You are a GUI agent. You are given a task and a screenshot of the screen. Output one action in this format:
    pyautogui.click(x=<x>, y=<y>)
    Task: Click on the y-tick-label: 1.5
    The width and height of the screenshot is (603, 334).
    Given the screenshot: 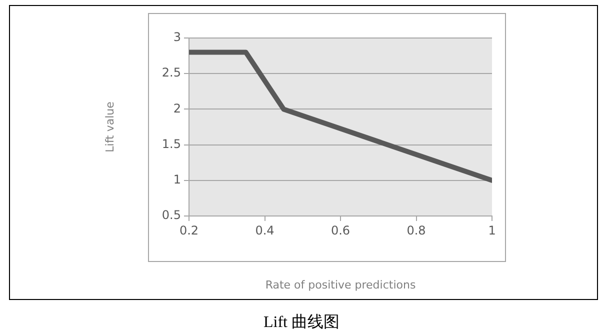 What is the action you would take?
    pyautogui.click(x=171, y=143)
    